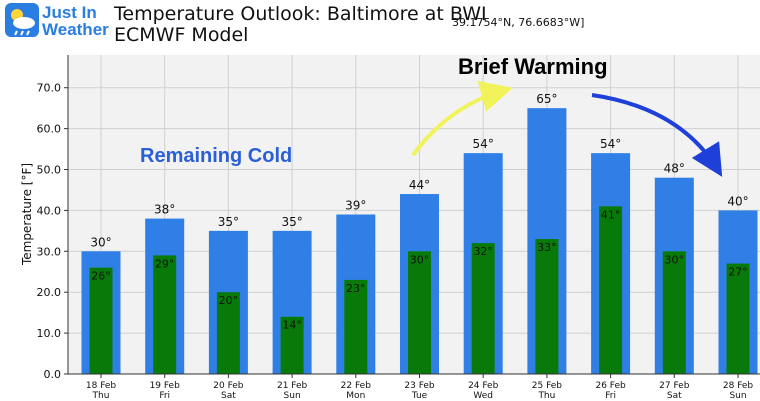 This screenshot has width=760, height=401. I want to click on y-tick-label: 60.0, so click(49, 129).